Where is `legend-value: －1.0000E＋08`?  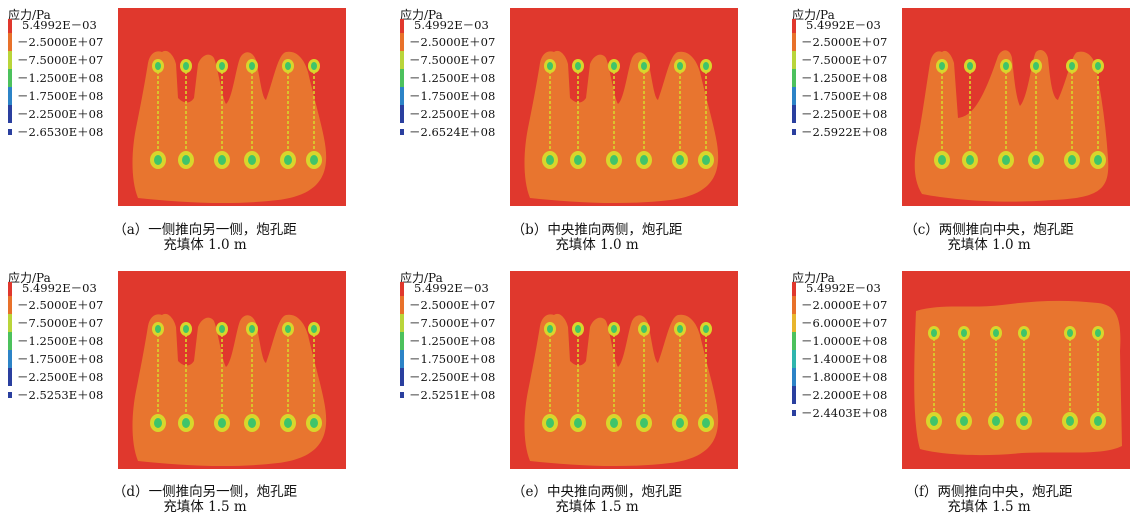
legend-value: －1.0000E＋08 is located at coordinates (844, 341).